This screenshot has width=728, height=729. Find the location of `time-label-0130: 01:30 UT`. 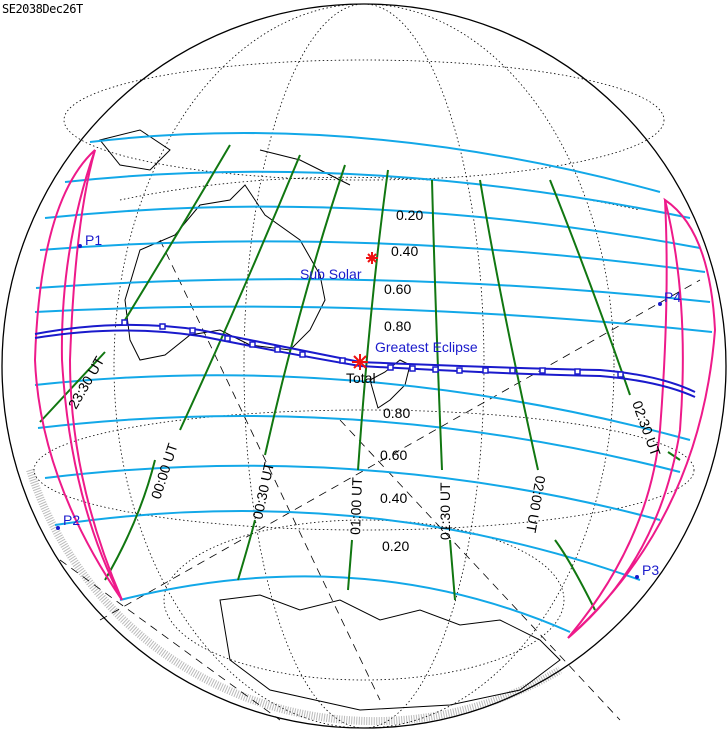

time-label-0130: 01:30 UT is located at coordinates (445, 511).